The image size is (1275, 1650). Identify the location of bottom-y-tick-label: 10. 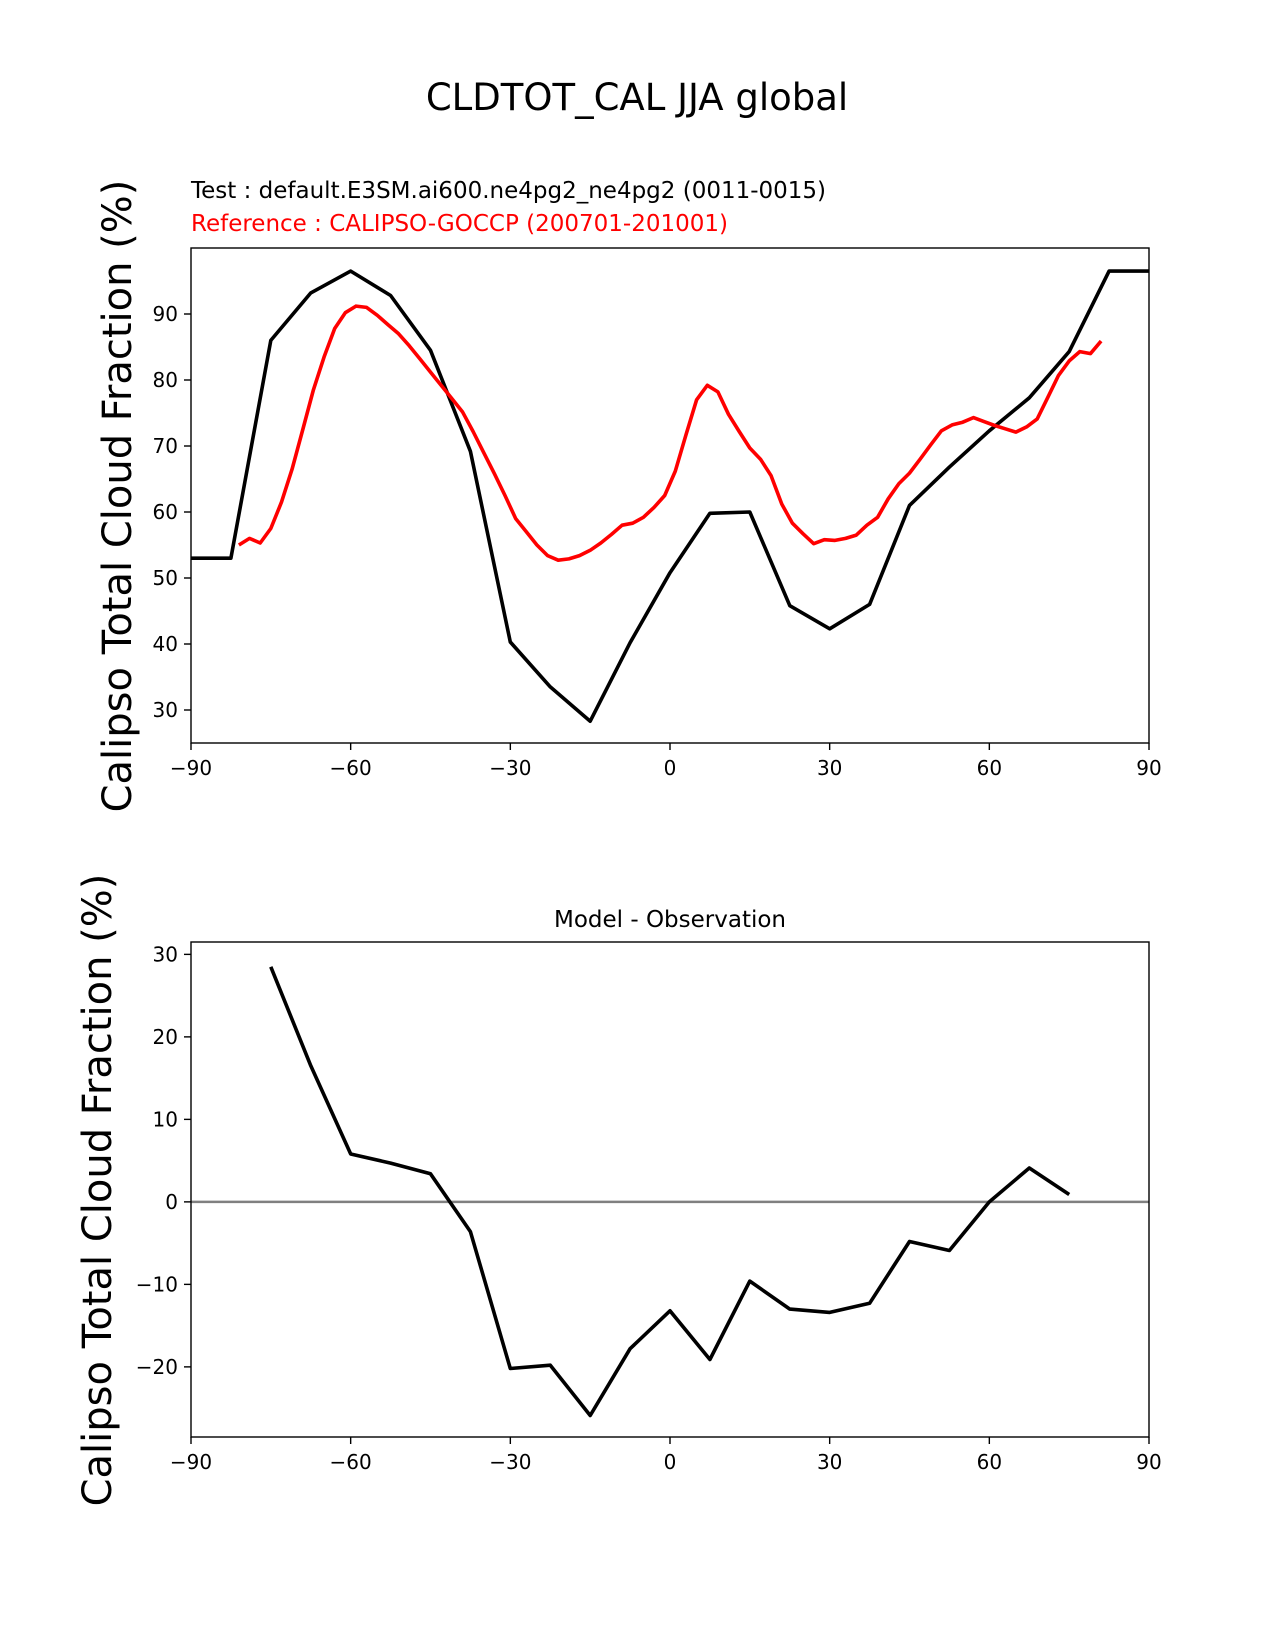
(165, 1119).